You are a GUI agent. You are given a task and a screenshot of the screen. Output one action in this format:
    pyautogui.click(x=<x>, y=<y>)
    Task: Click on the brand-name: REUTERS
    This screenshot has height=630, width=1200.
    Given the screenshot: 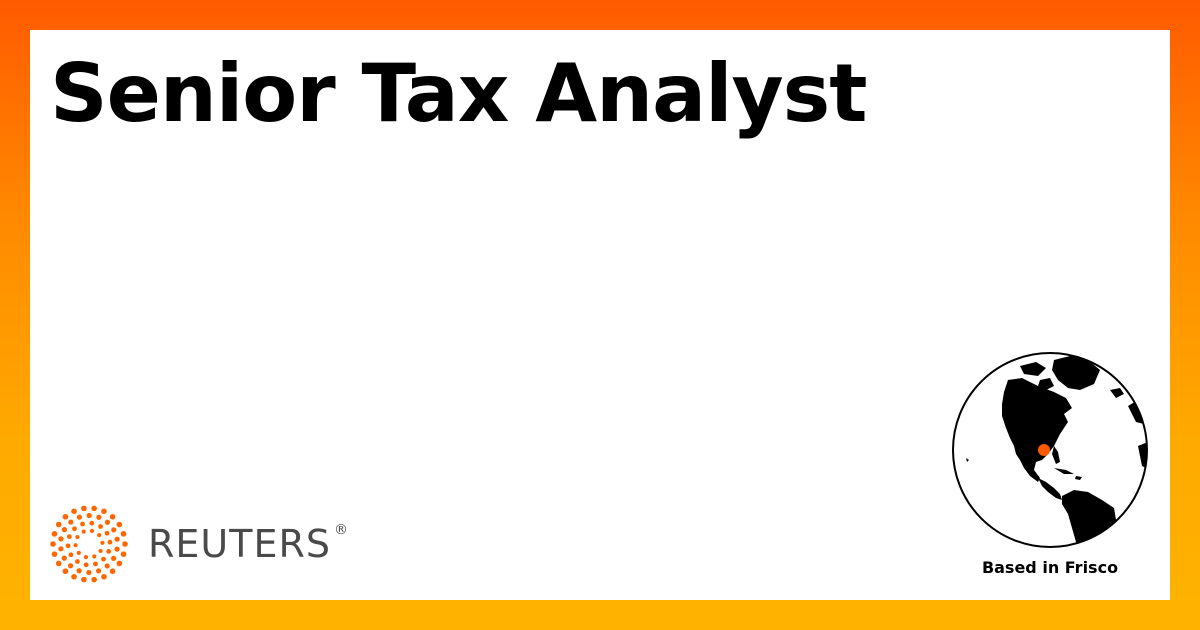 What is the action you would take?
    pyautogui.click(x=239, y=544)
    